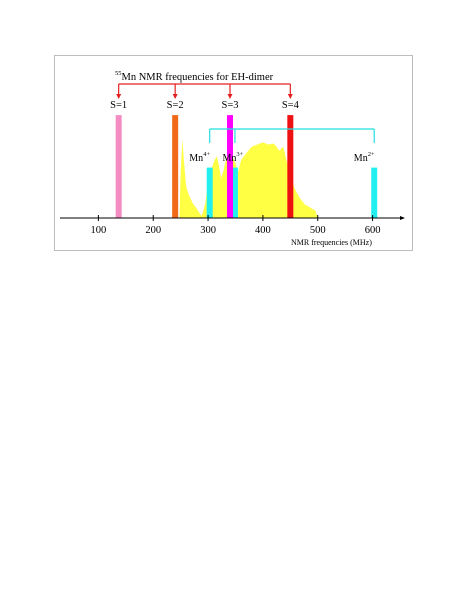 The height and width of the screenshot is (599, 463). I want to click on x-tick-label-300: 300, so click(208, 230).